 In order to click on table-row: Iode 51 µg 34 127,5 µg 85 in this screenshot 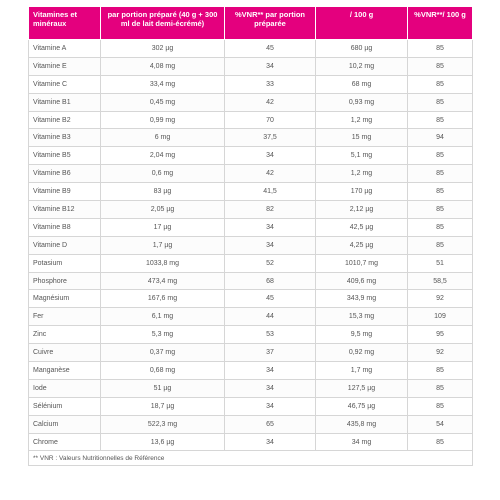, I will do `click(250, 388)`.